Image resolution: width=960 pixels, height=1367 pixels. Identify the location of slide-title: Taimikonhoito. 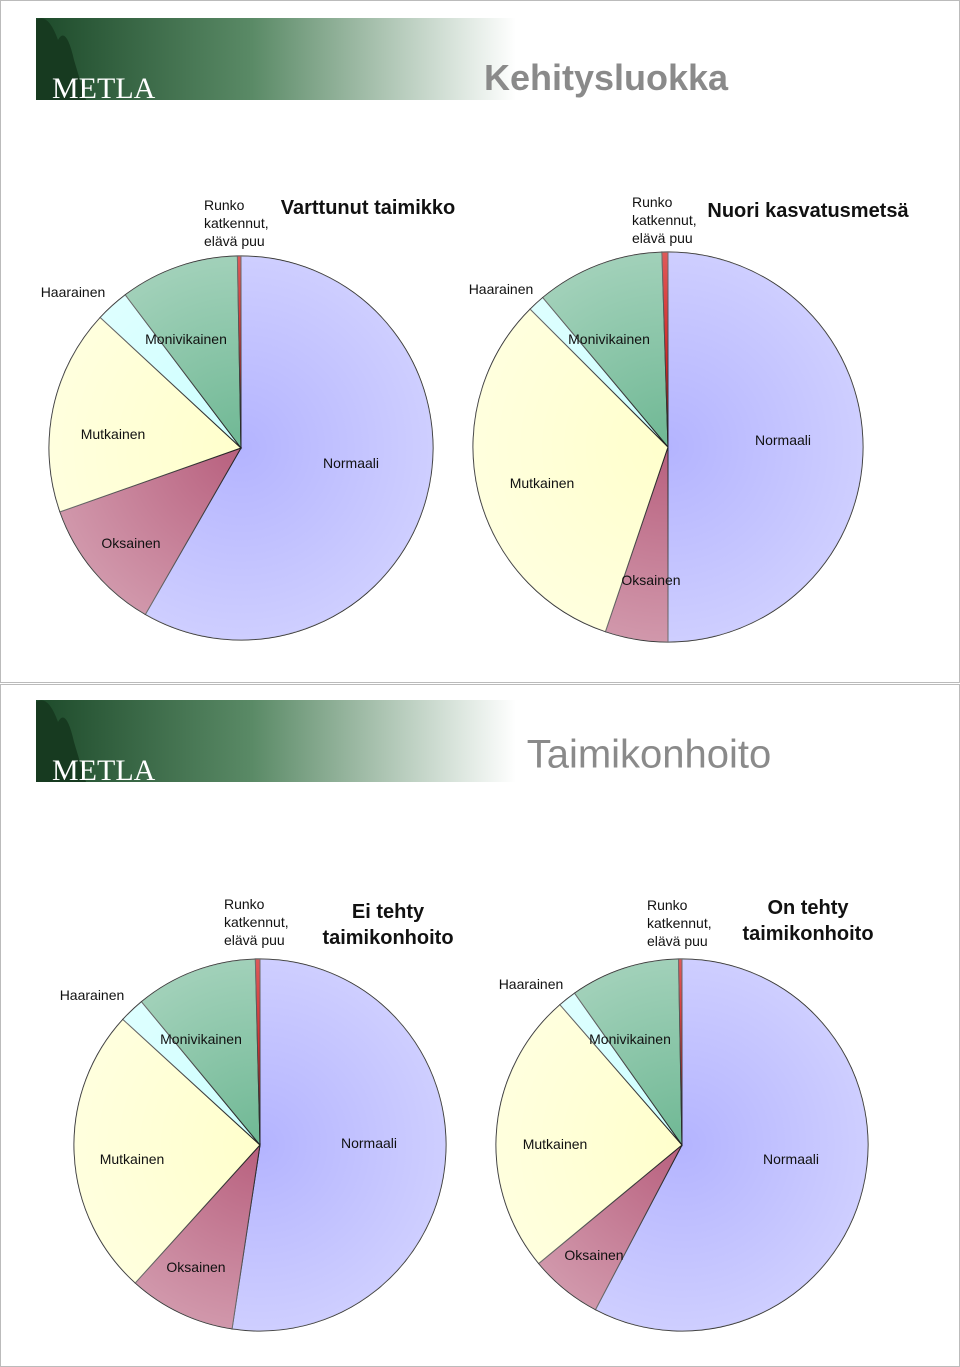
(649, 754).